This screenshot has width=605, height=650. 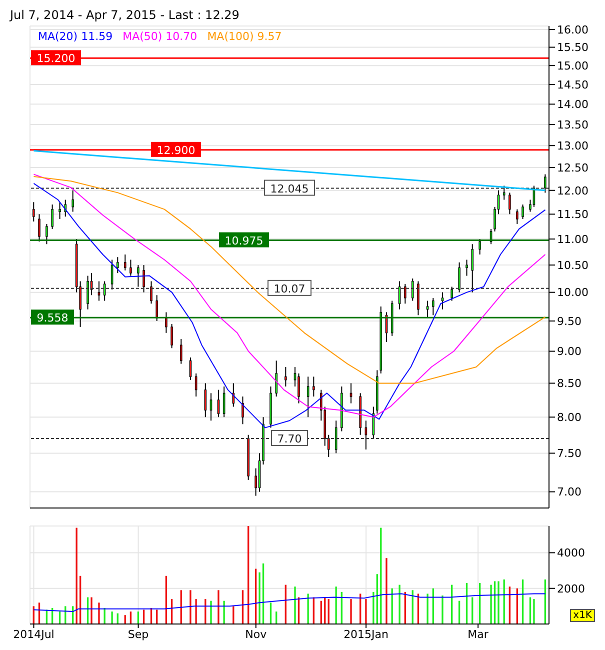 What do you see at coordinates (572, 85) in the screenshot?
I see `y-tick-label: 14.50` at bounding box center [572, 85].